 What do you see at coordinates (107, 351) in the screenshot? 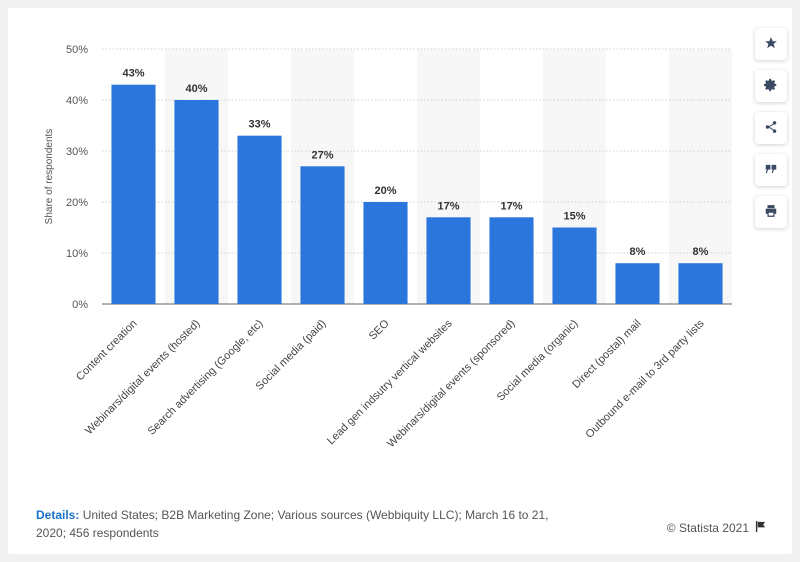
I see `x-tick-label: Content creation` at bounding box center [107, 351].